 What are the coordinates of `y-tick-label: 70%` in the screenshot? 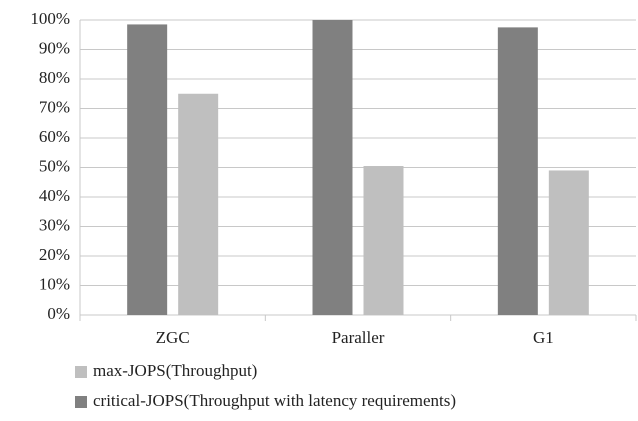 It's located at (54, 106).